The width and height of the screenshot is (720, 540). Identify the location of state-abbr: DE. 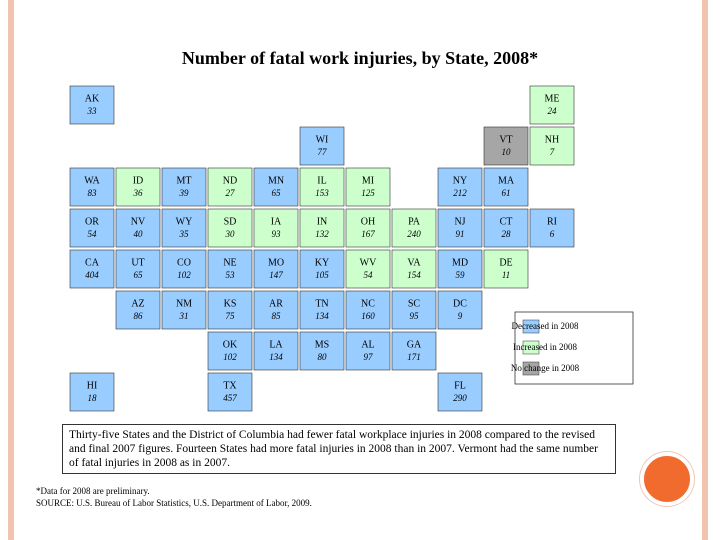
(505, 262).